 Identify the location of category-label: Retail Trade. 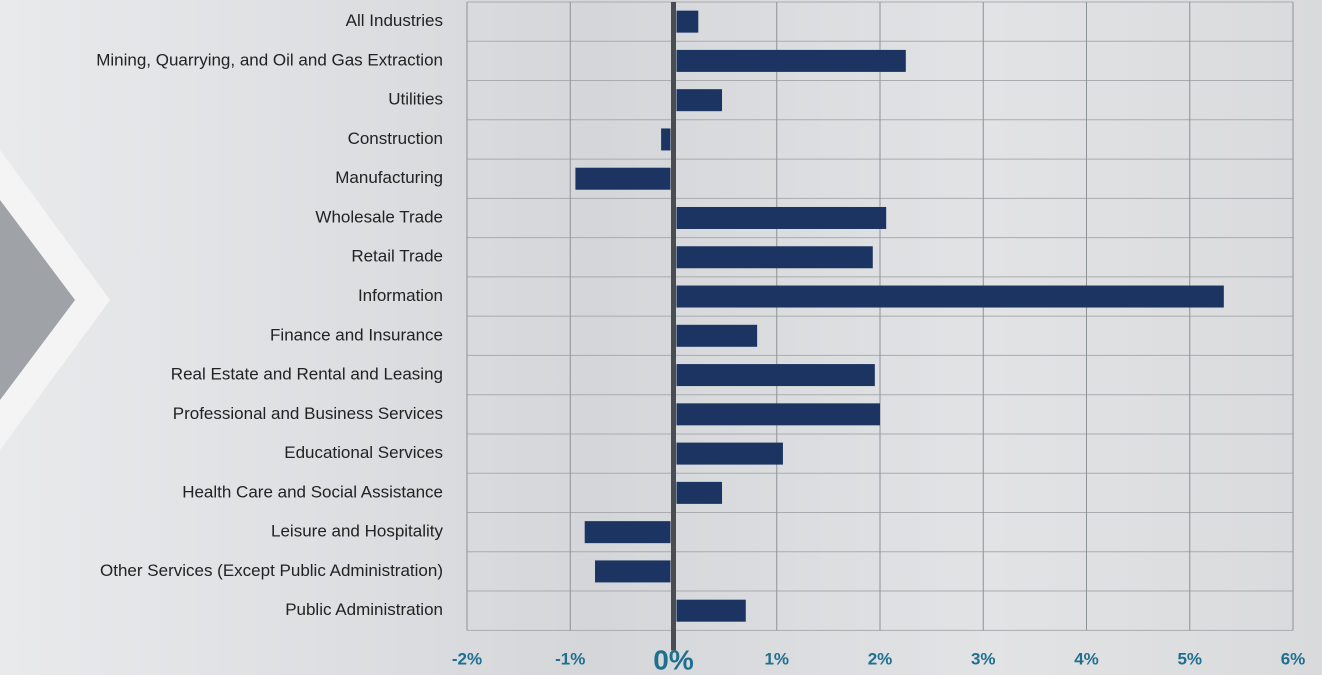
(397, 256).